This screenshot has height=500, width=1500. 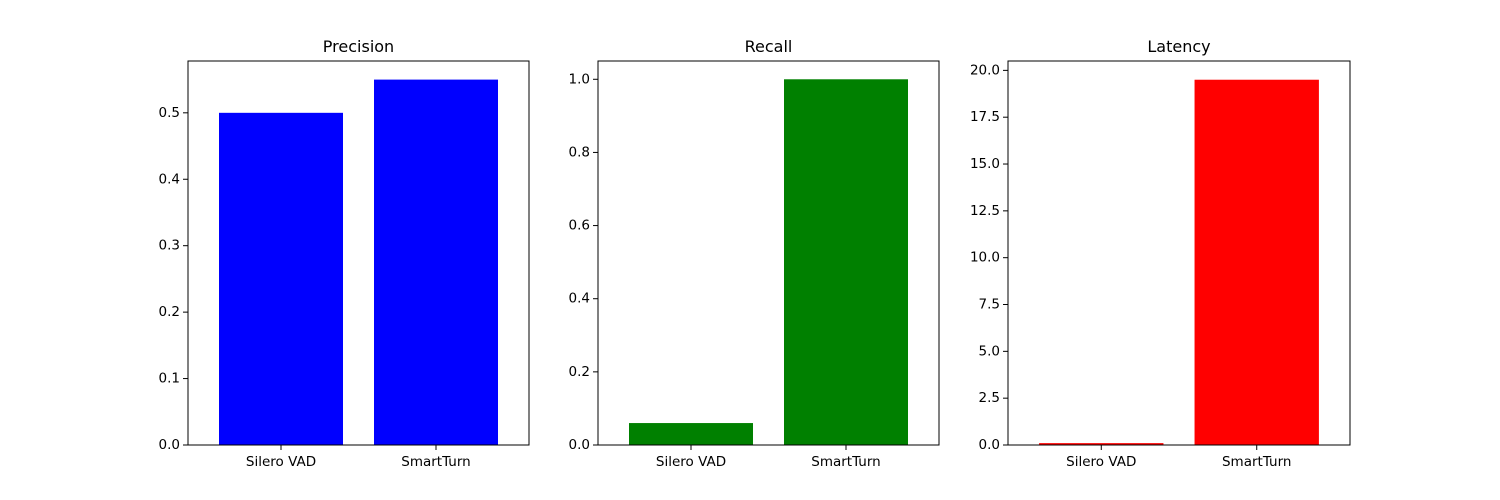 I want to click on latency-ytick-label: 0.0, so click(x=989, y=445).